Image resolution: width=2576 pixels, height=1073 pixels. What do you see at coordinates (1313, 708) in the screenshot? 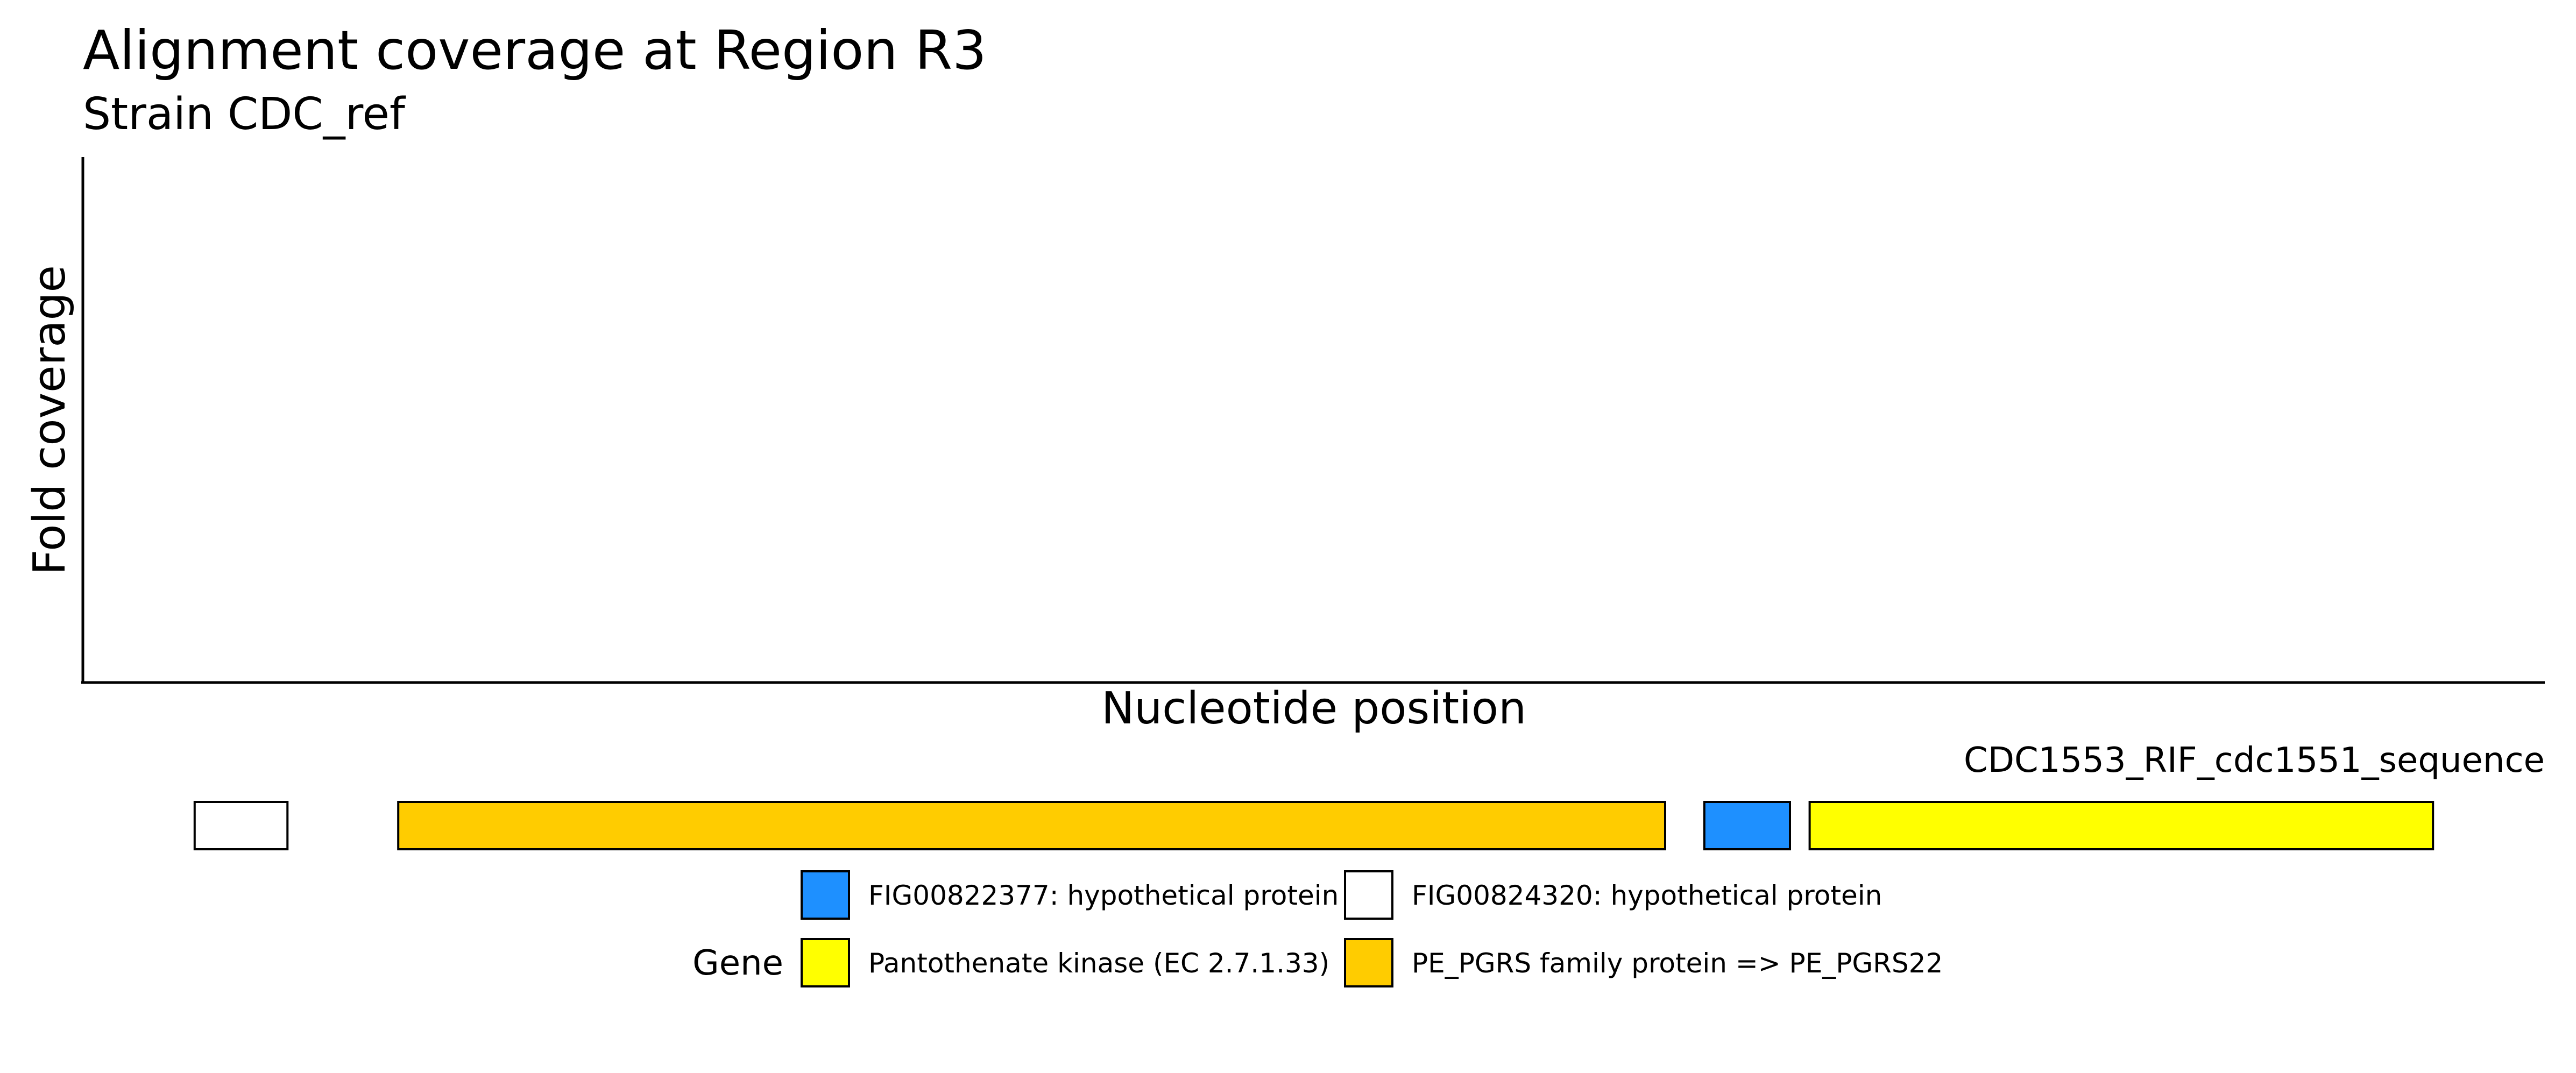
I see `x-axis-label: Nucleotide position` at bounding box center [1313, 708].